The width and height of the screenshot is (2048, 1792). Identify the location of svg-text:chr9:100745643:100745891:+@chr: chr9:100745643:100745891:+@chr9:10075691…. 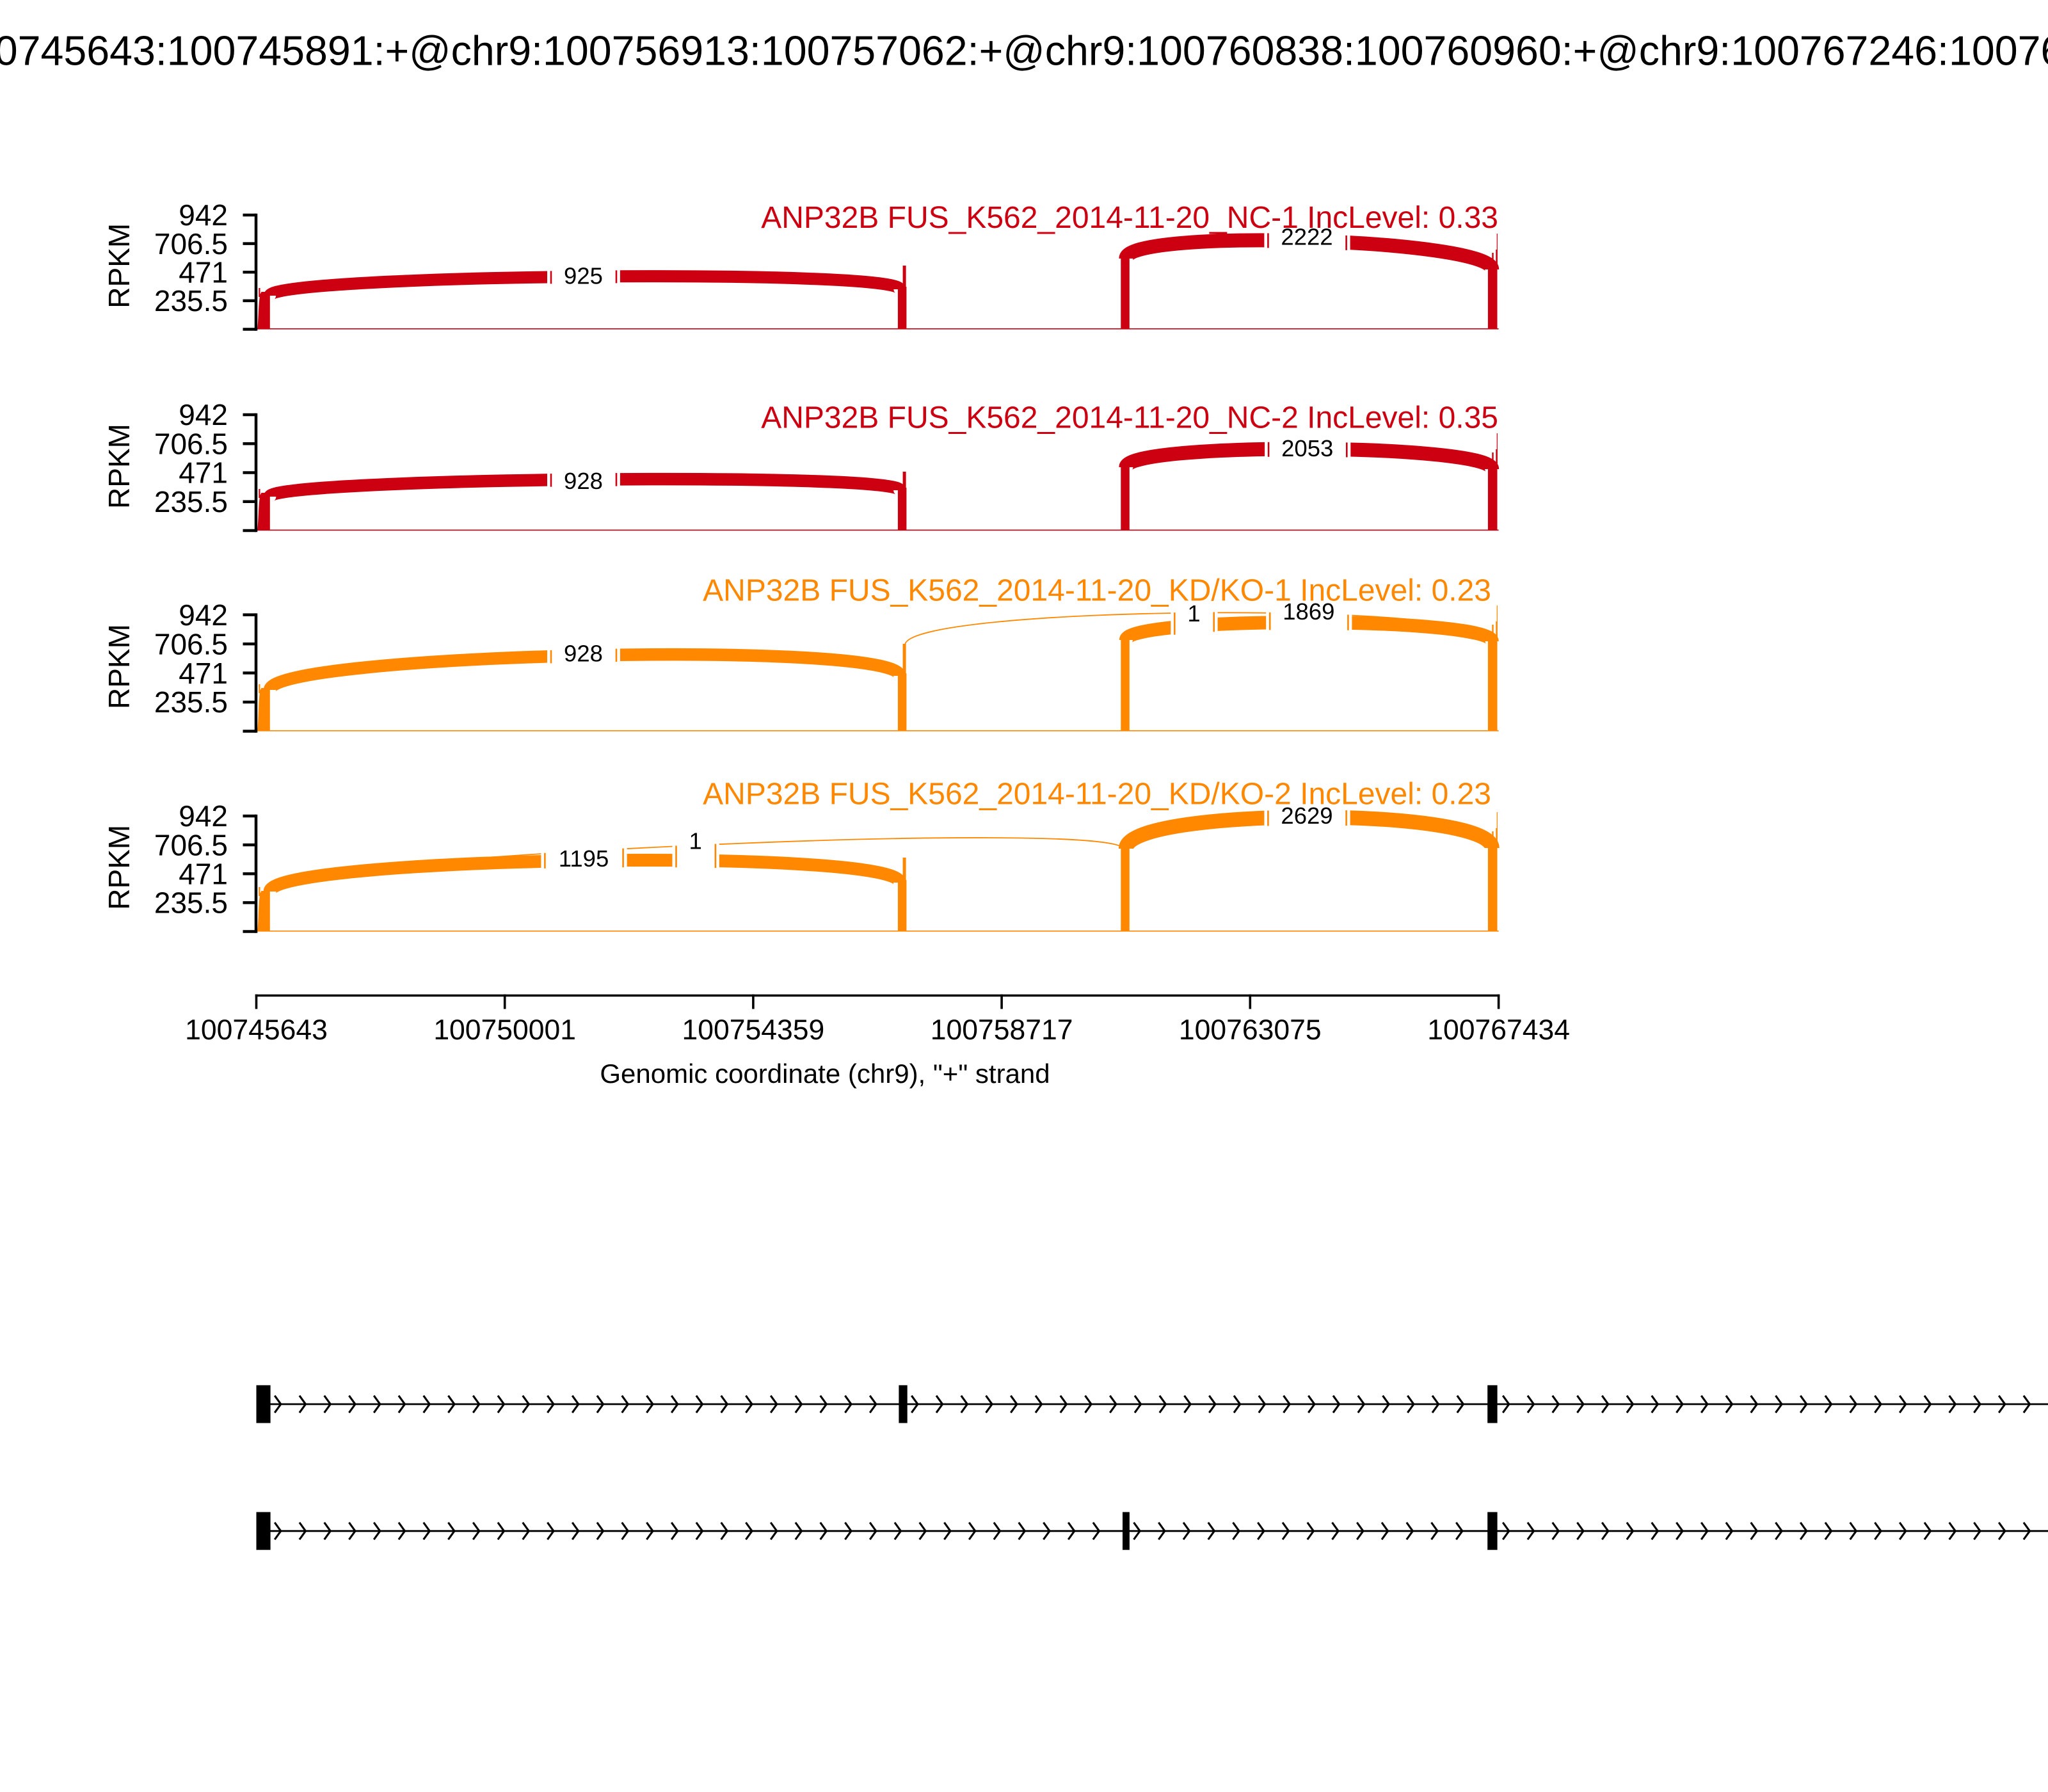
(1024, 51).